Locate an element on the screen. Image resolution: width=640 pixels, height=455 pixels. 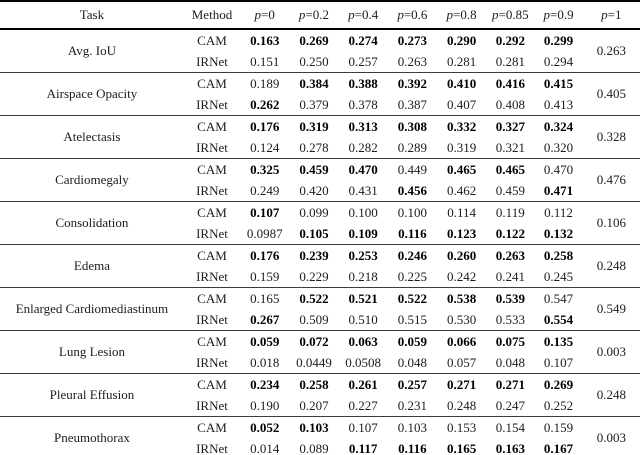
metric-value-cell: 0.465 is located at coordinates (510, 169).